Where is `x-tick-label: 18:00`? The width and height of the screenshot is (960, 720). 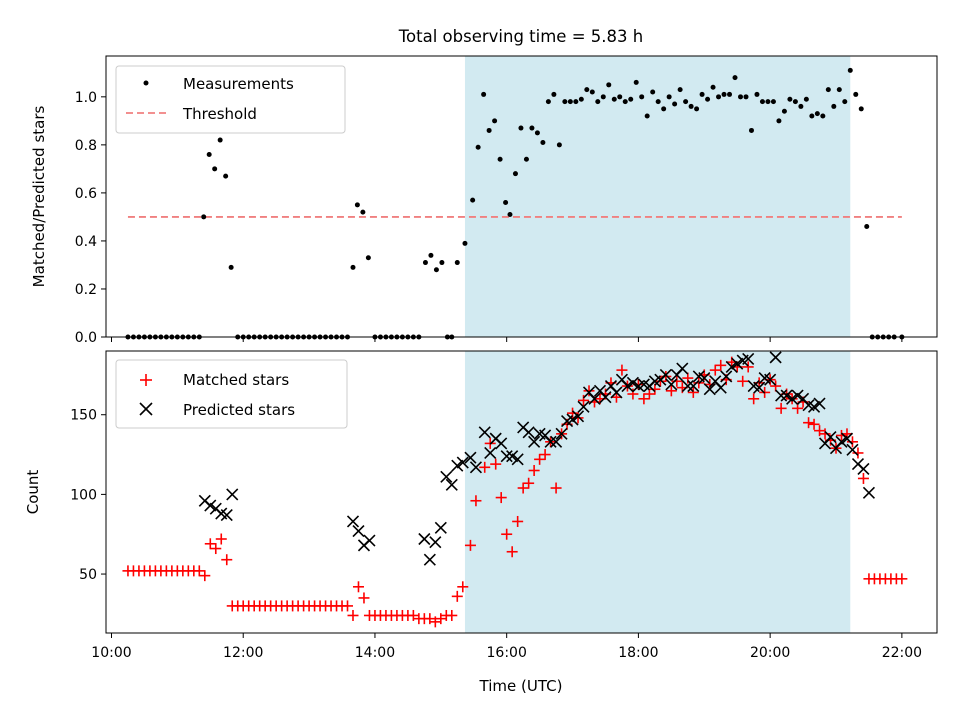 x-tick-label: 18:00 is located at coordinates (638, 653).